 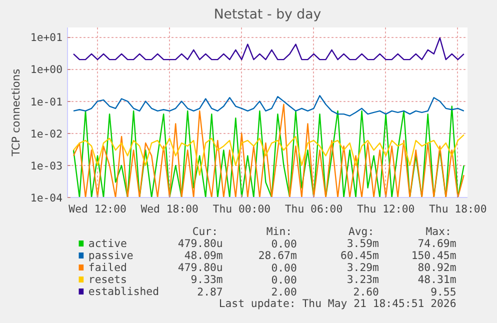 I want to click on chart-title: Netstat - by day, so click(x=268, y=15).